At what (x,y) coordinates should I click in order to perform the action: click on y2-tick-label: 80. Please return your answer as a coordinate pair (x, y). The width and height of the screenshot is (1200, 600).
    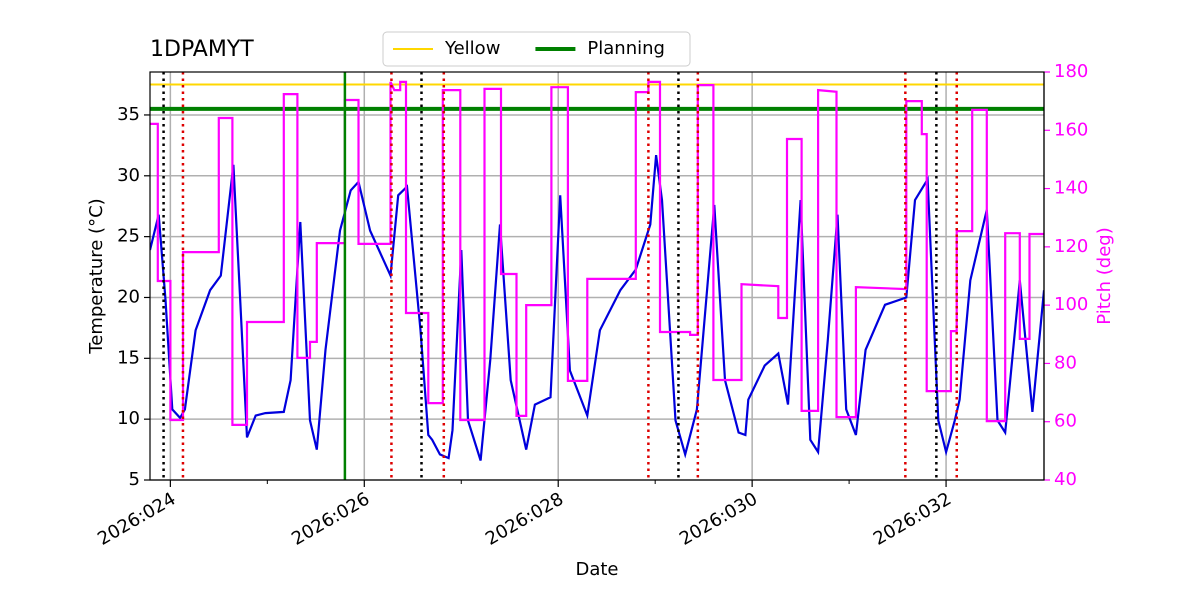
    Looking at the image, I should click on (1065, 362).